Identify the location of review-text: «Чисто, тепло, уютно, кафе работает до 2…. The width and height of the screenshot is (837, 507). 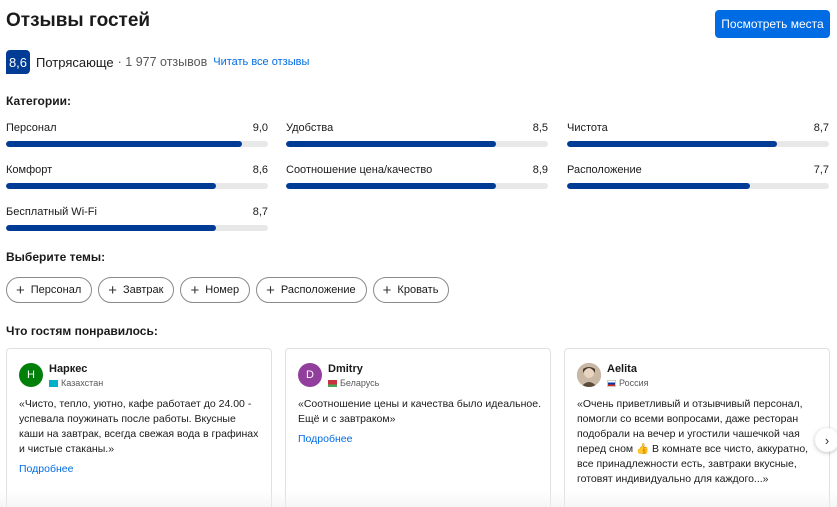
(139, 426).